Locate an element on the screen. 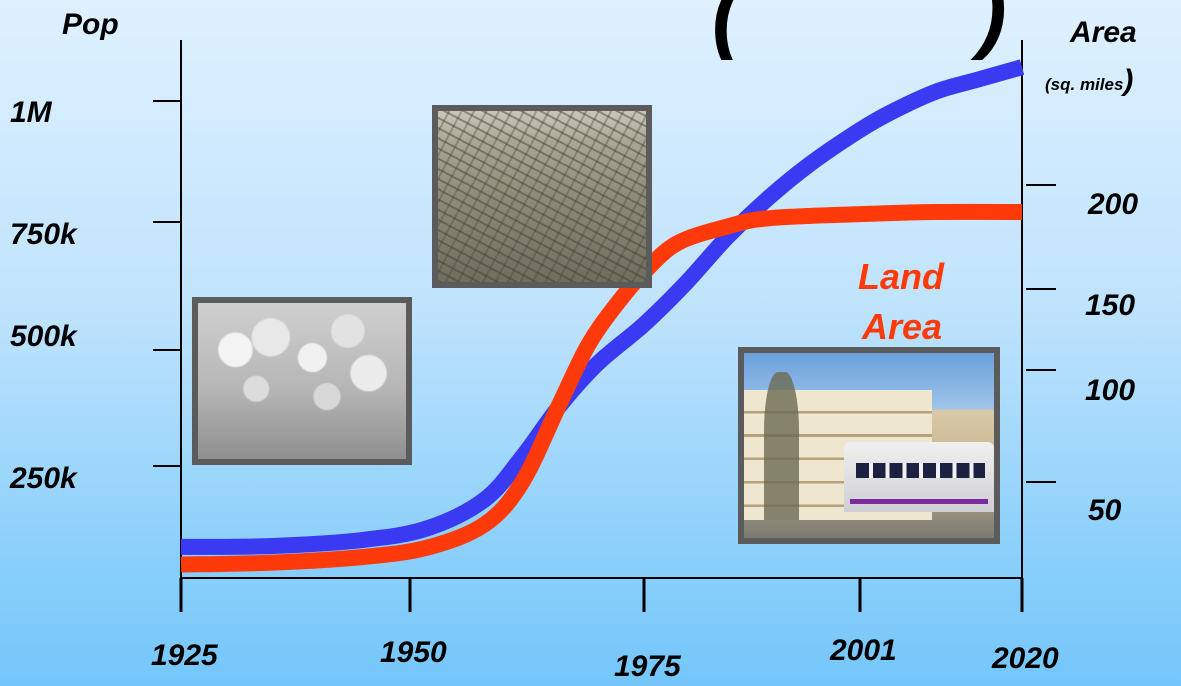  header-right-paren: ) is located at coordinates (988, 30).